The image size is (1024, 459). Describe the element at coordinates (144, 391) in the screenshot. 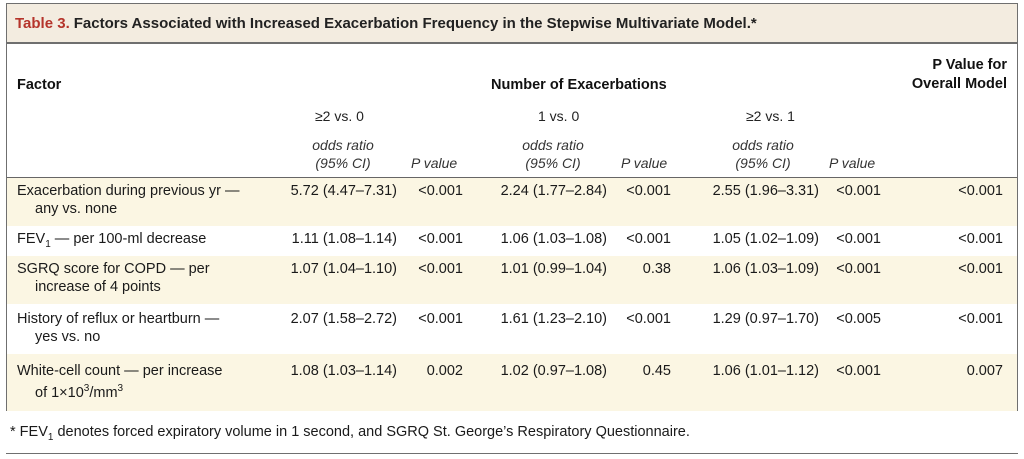

I see `factor-line2: of 1×103/mm3` at that location.